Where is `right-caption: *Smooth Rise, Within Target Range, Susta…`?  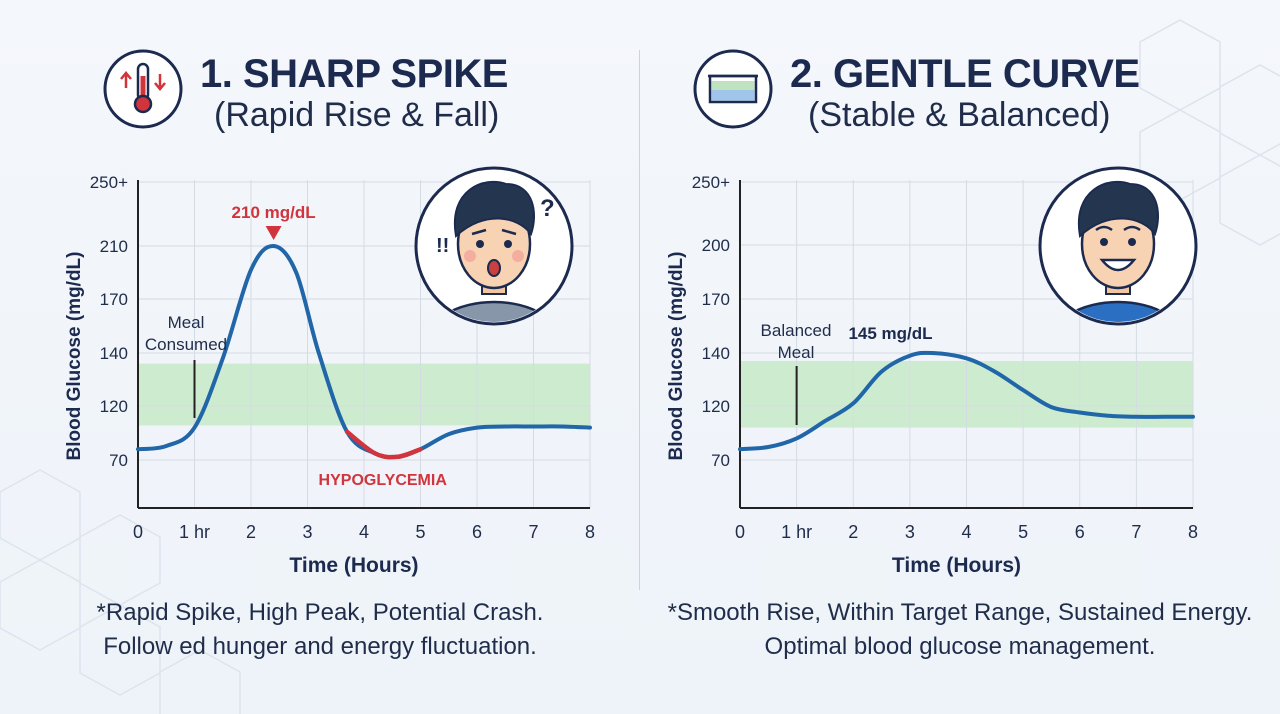 right-caption: *Smooth Rise, Within Target Range, Susta… is located at coordinates (960, 630).